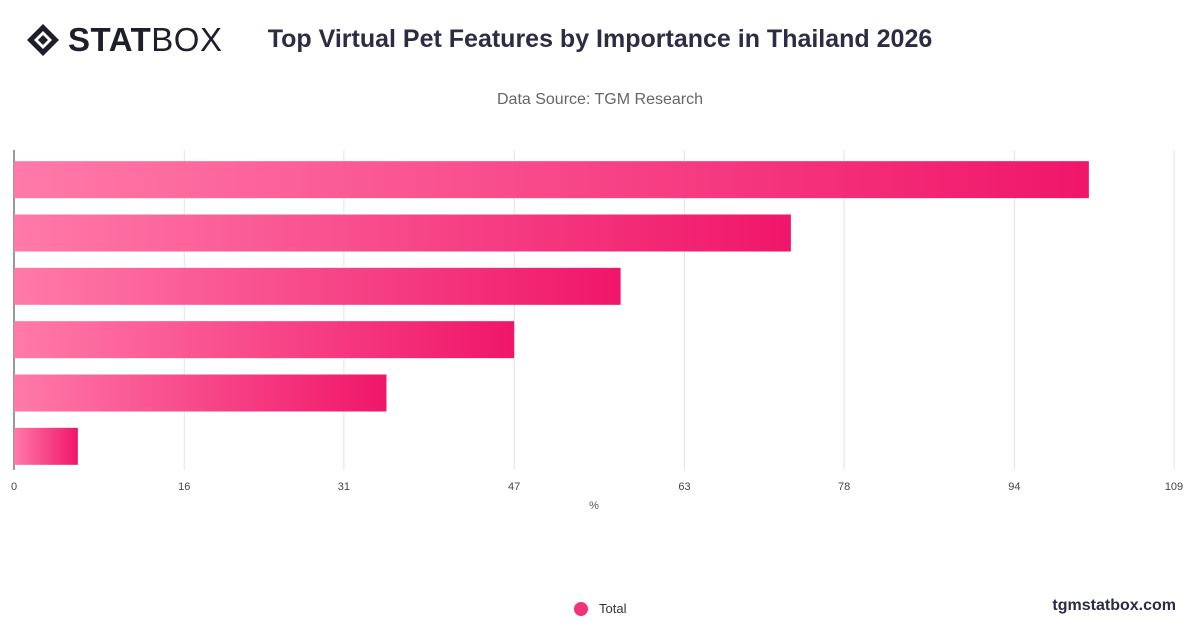  I want to click on x-axis-label: %, so click(594, 506).